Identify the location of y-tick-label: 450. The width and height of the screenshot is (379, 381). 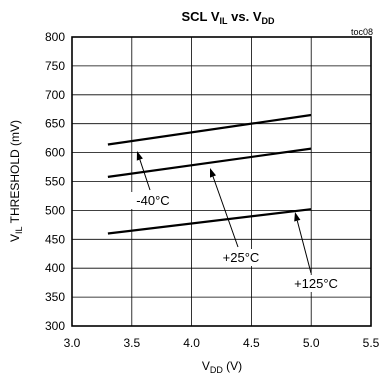
(55, 239).